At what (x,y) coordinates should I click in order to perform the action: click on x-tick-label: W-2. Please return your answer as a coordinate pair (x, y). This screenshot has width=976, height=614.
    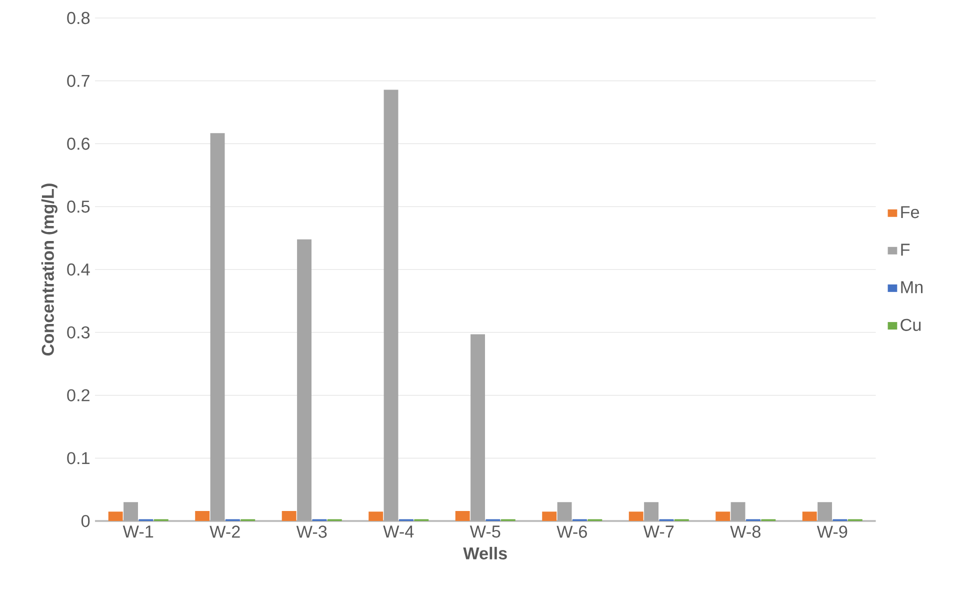
    Looking at the image, I should click on (225, 532).